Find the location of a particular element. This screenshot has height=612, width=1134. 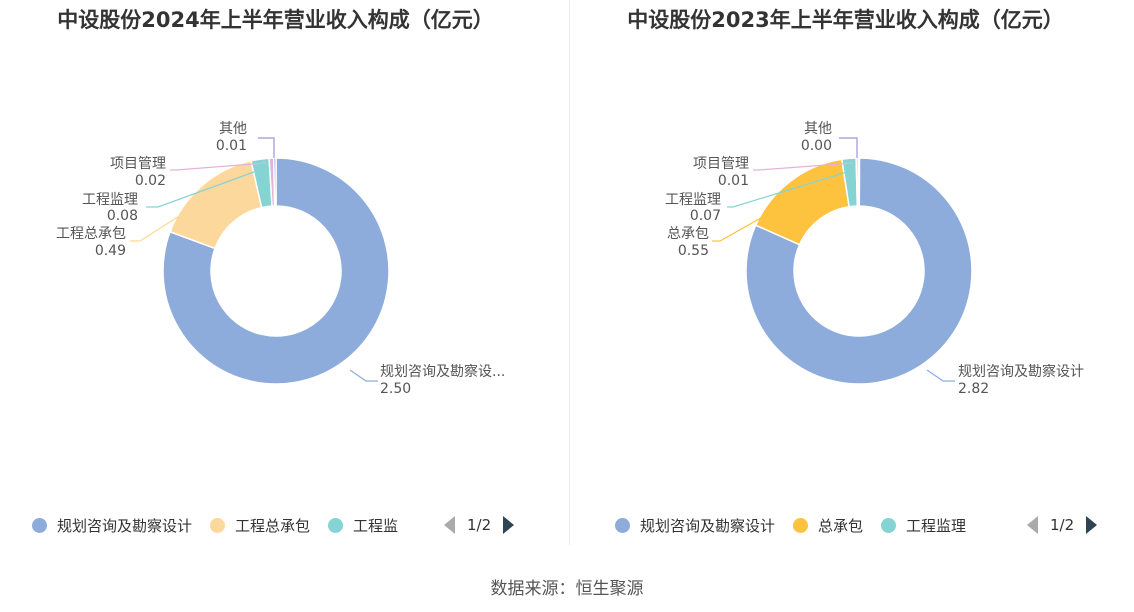

legend-label: 工程监 is located at coordinates (376, 525).